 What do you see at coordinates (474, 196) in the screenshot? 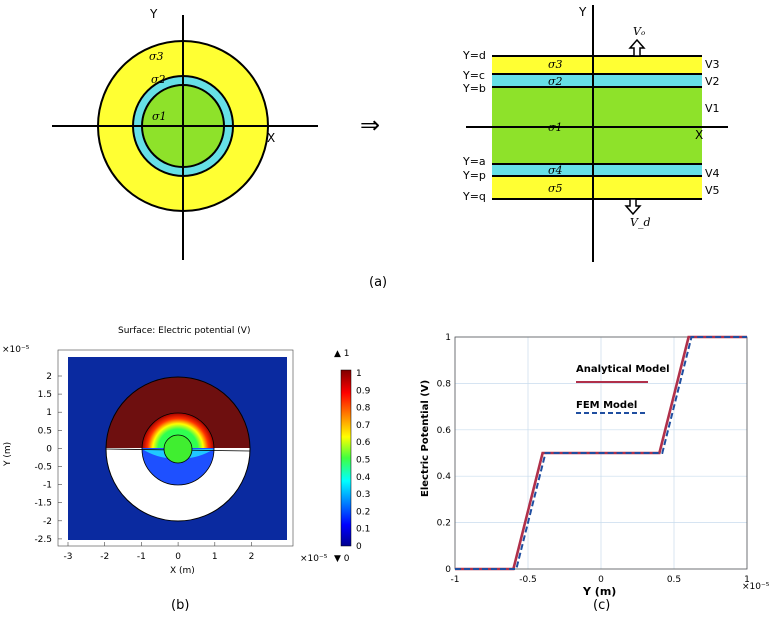
I see `label-y-q: Y=q` at bounding box center [474, 196].